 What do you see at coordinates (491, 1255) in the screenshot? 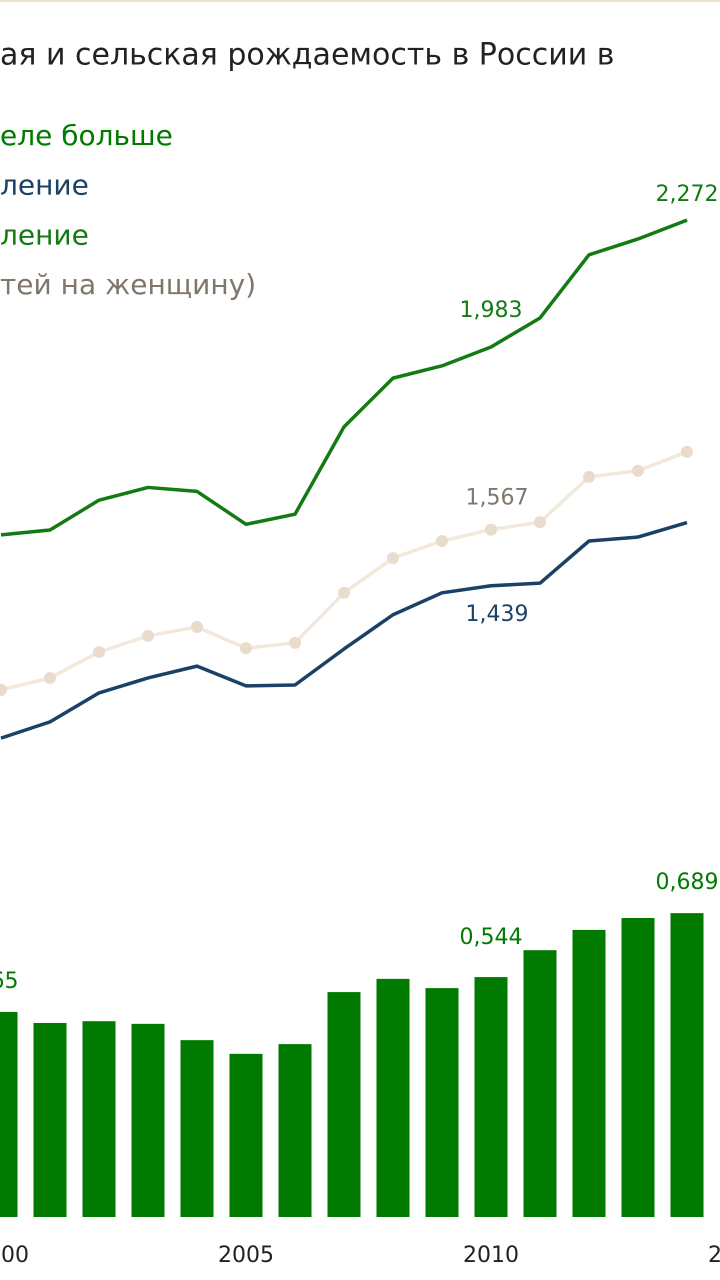
I see `x-tick-label: 2010` at bounding box center [491, 1255].